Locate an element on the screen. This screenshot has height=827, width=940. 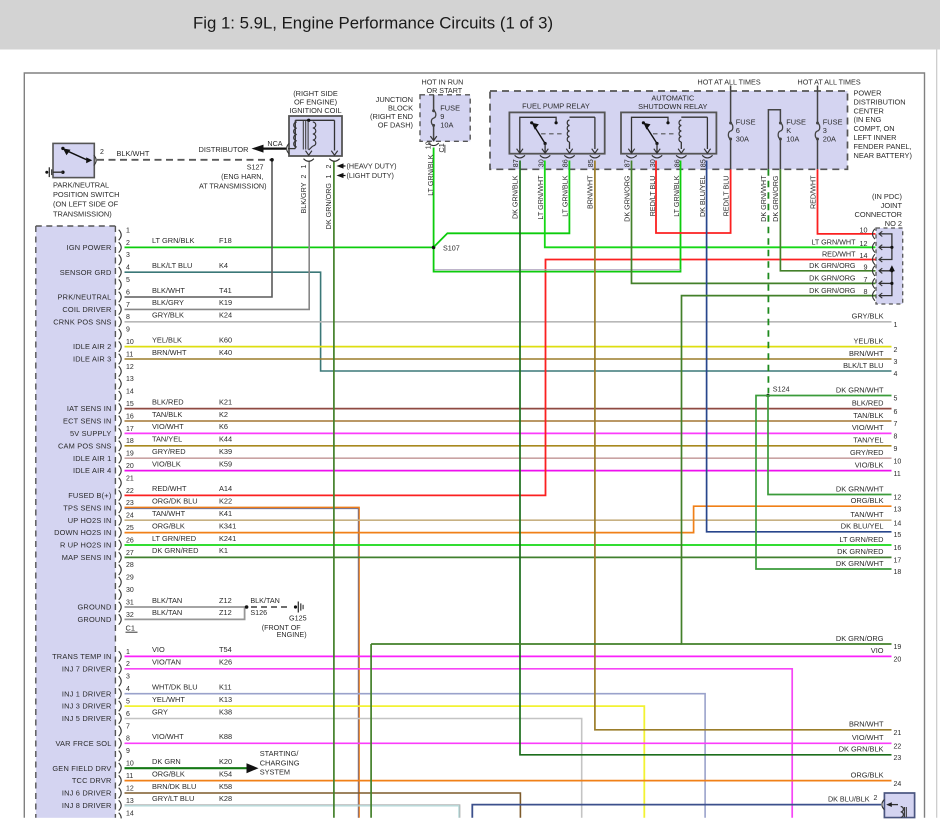
svg-text: OR START is located at coordinates (445, 90).